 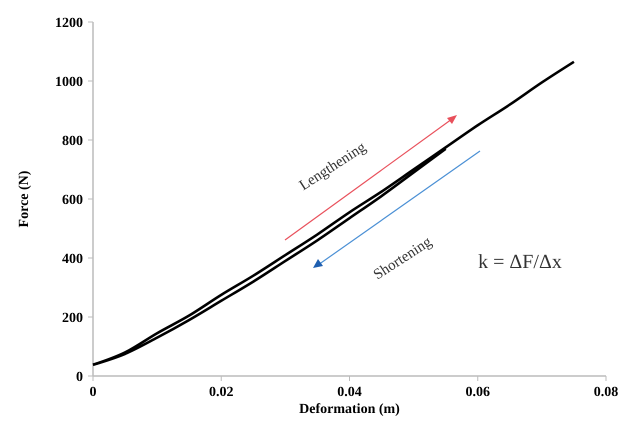 I want to click on y-axis-title: Force (N), so click(x=24, y=199).